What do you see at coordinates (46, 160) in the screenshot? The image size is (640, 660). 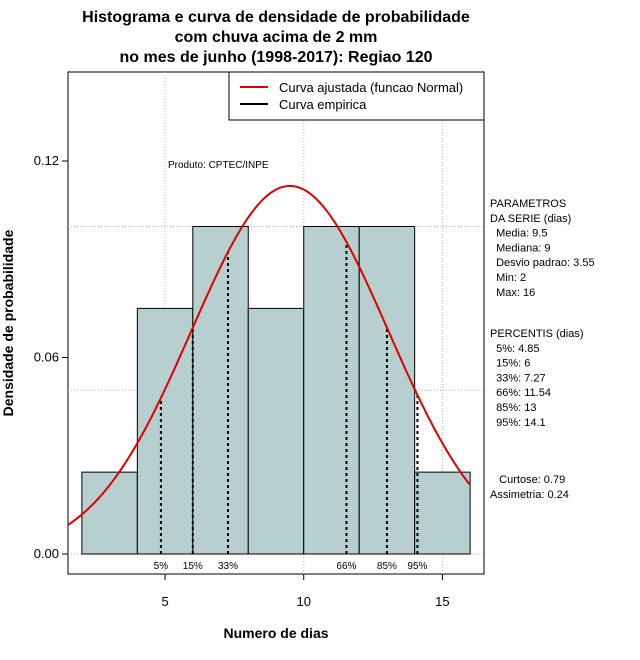 I see `y-tick-label: 0.12` at bounding box center [46, 160].